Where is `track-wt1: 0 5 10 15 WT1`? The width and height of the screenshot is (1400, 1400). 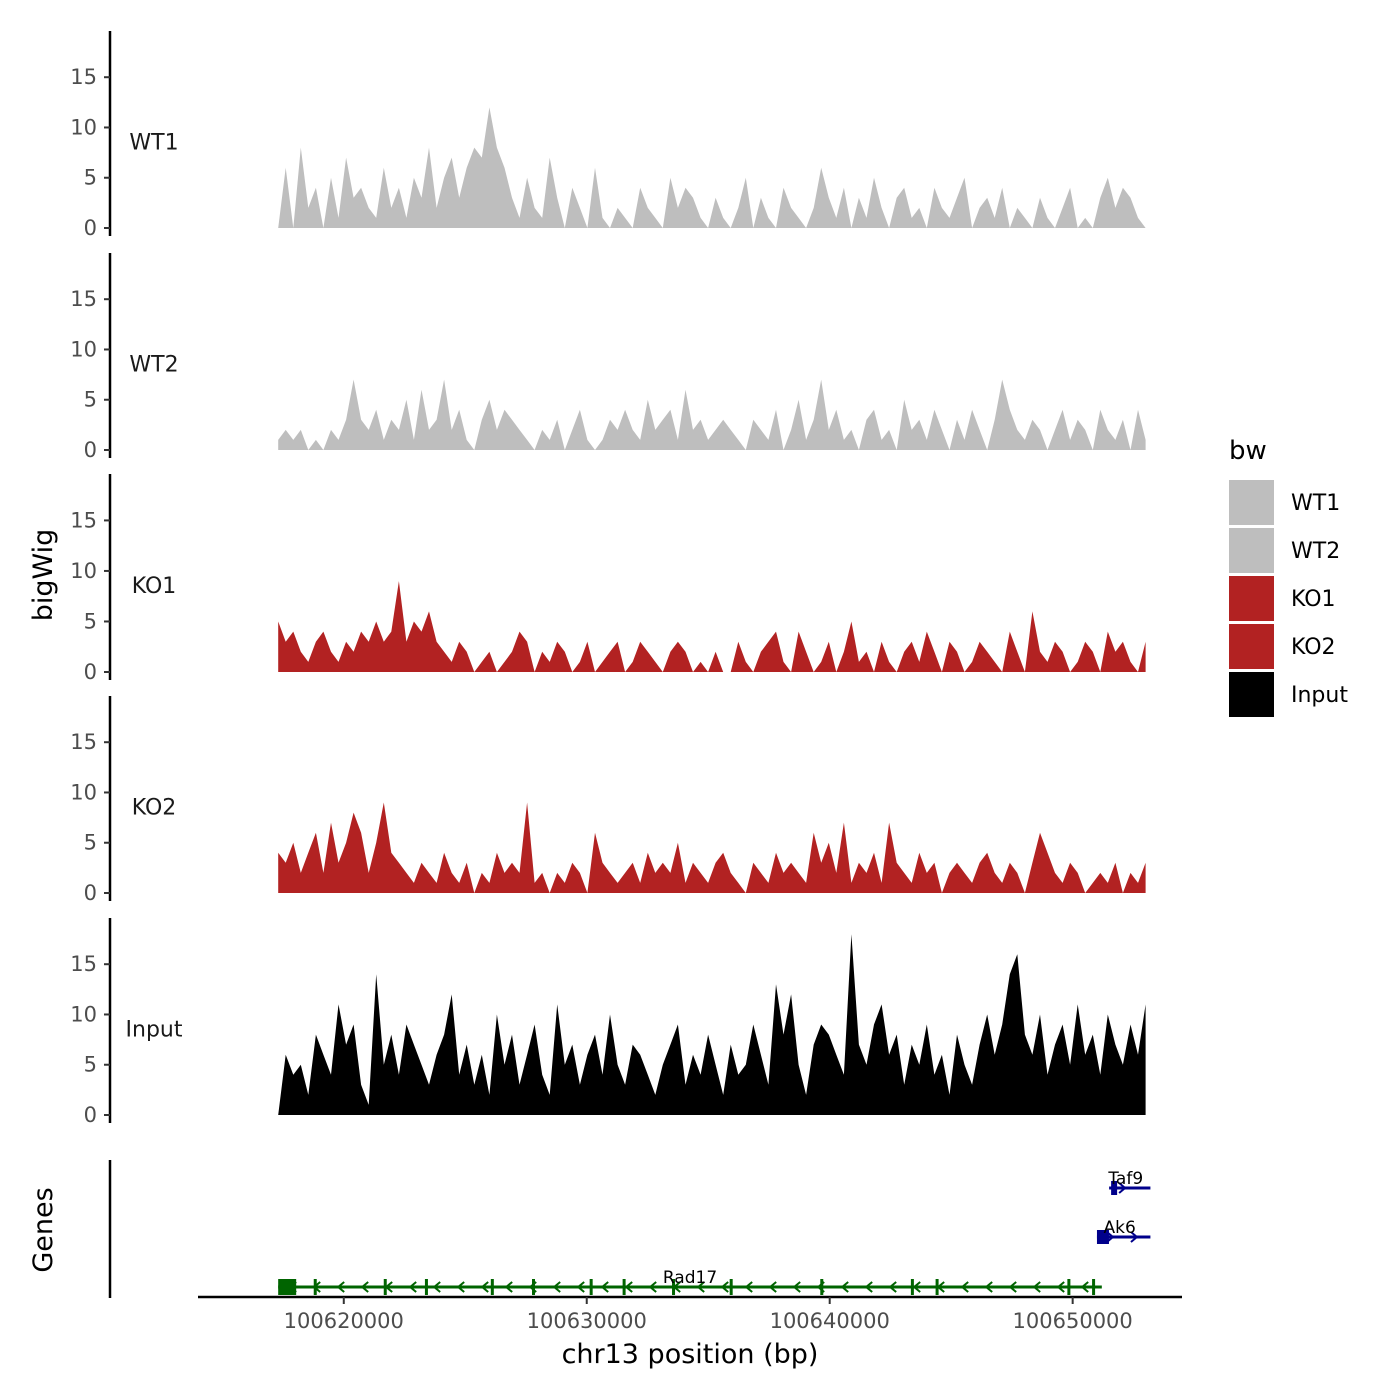
track-wt1: 0 5 10 15 WT1 is located at coordinates (608, 135).